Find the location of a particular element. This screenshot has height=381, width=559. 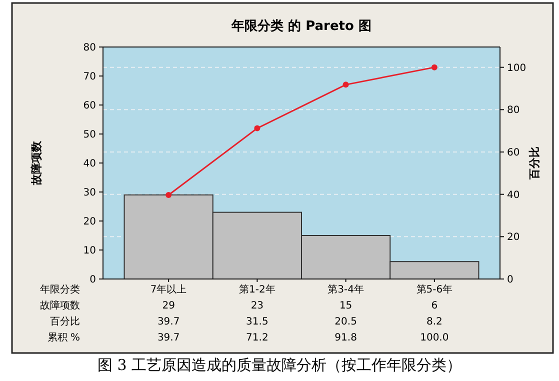

data-label: 23 is located at coordinates (257, 306).